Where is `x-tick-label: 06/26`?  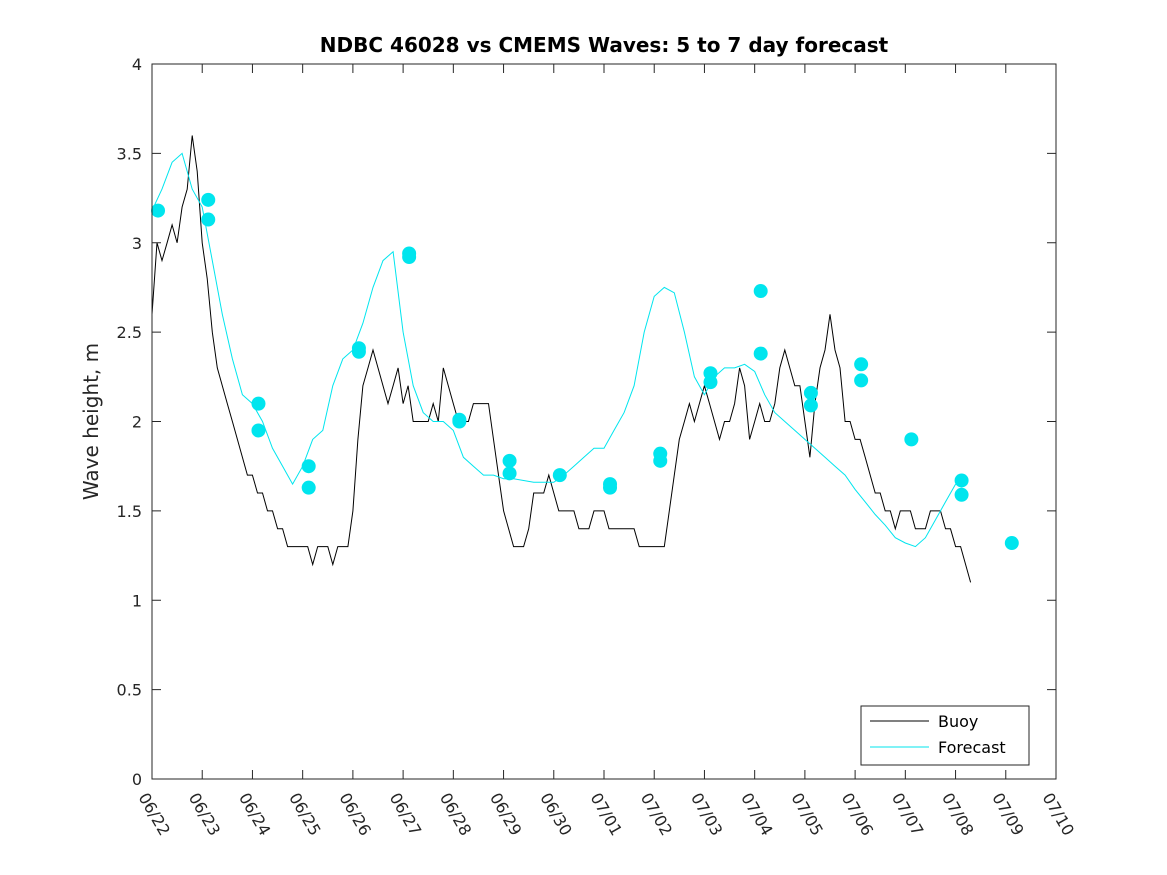
x-tick-label: 06/26 is located at coordinates (355, 814).